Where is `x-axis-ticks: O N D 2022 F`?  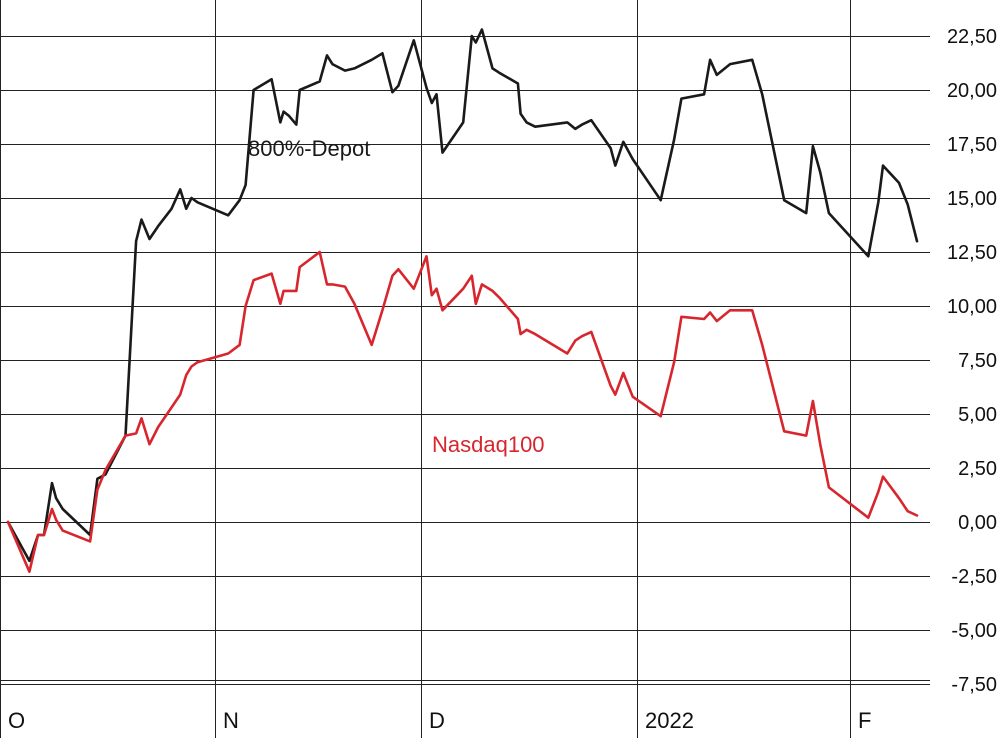
x-axis-ticks: O N D 2022 F is located at coordinates (439, 720).